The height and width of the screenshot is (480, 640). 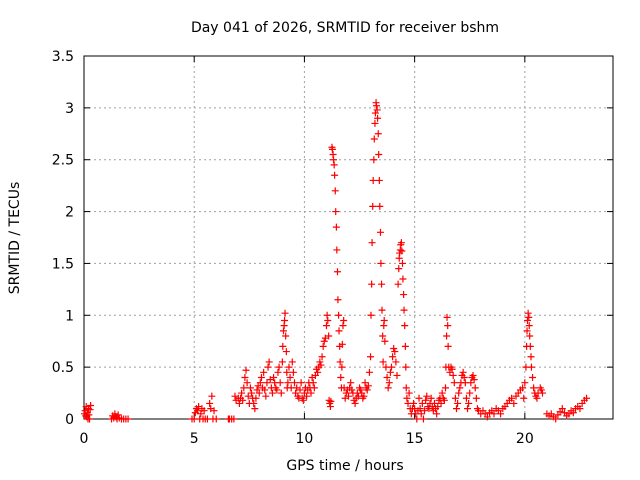 I want to click on x-tick-label: 5, so click(x=194, y=439).